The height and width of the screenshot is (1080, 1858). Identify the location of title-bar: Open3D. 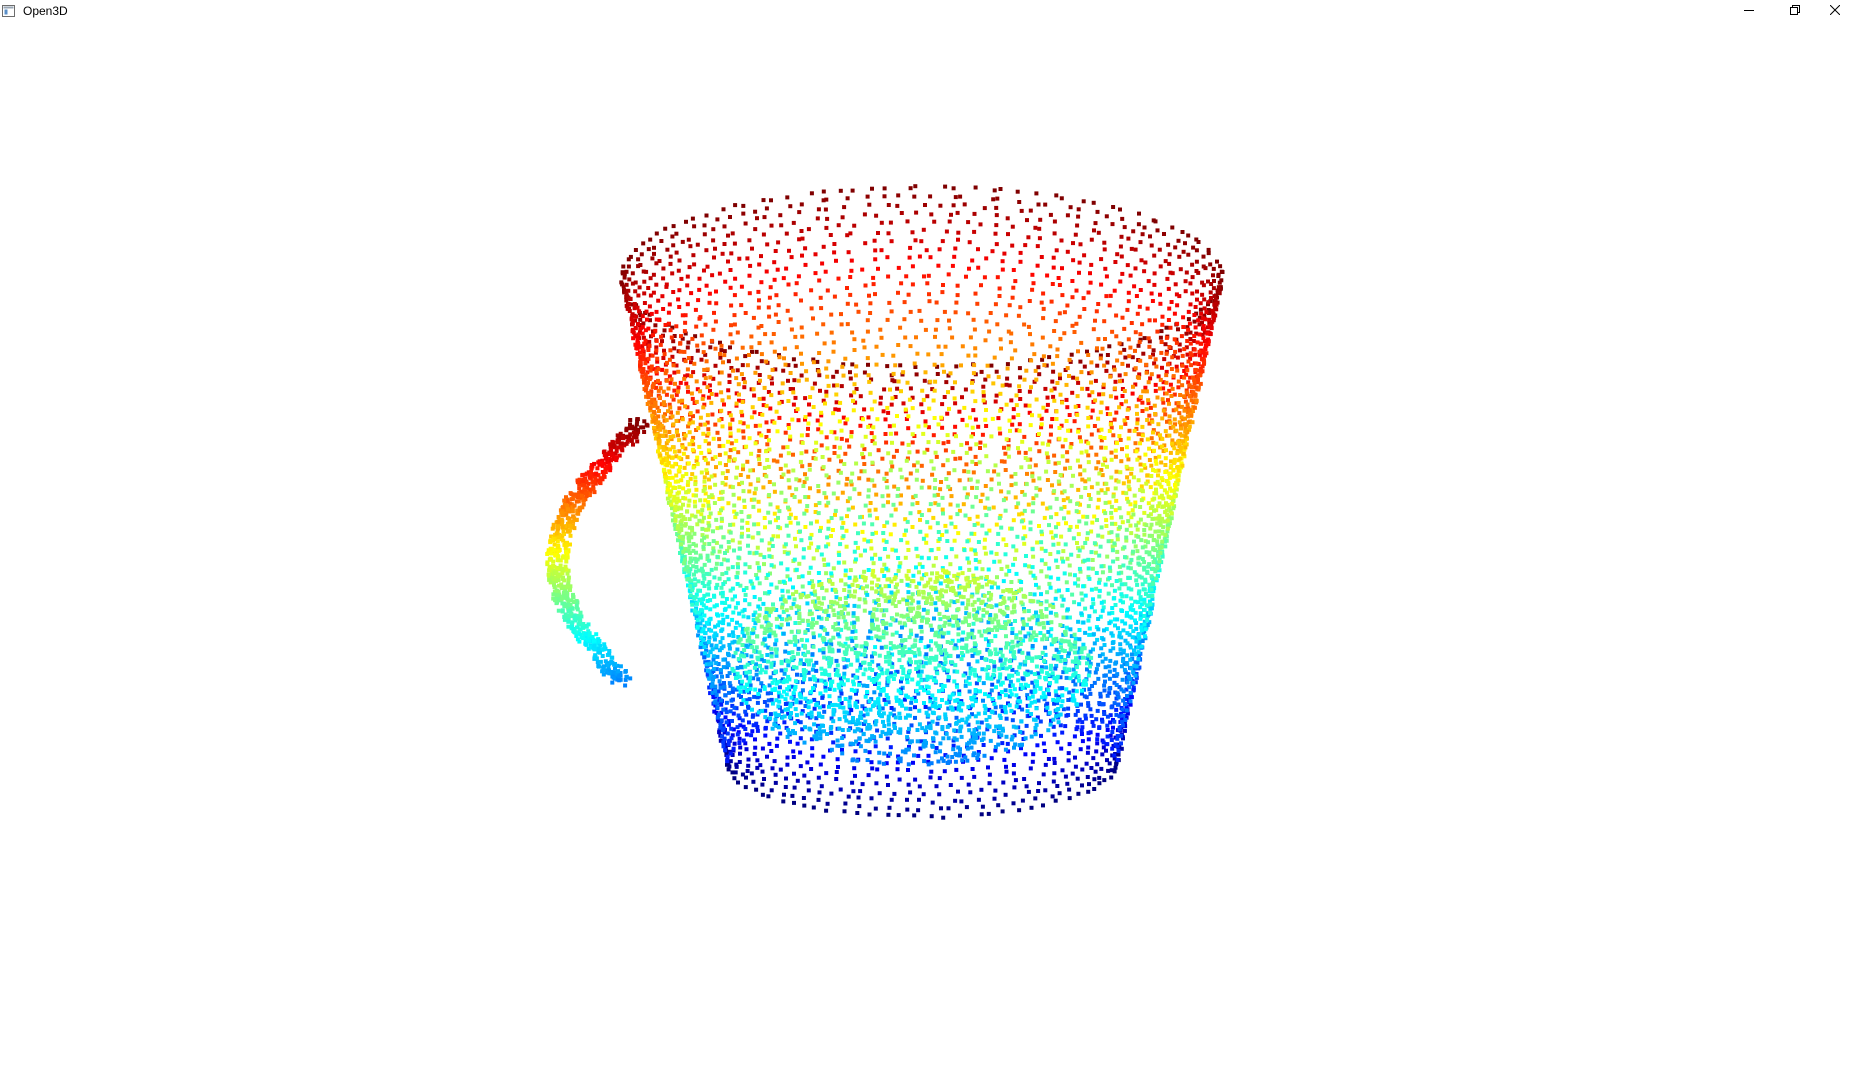
(929, 11).